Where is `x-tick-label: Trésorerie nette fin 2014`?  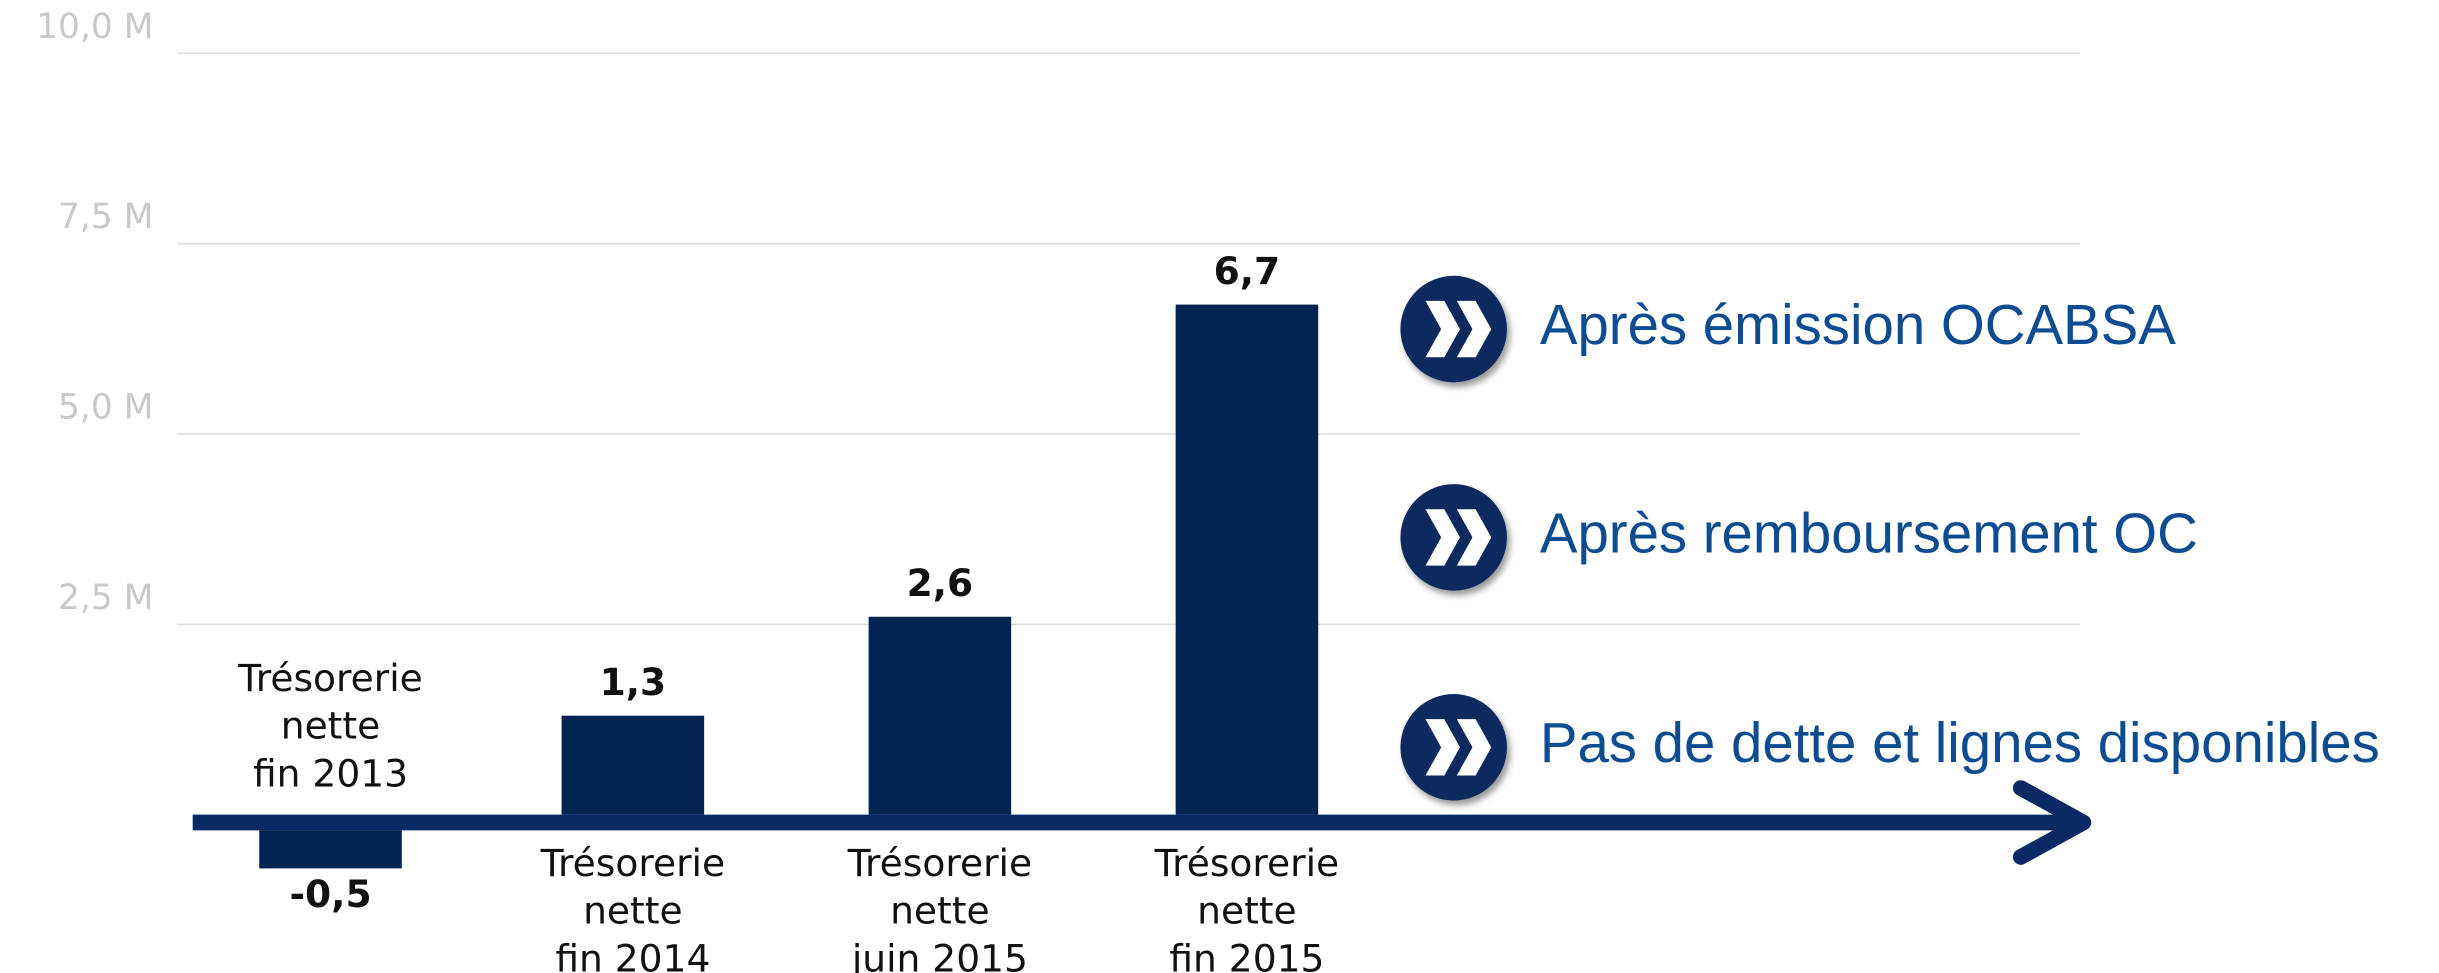 x-tick-label: Trésorerie nette fin 2014 is located at coordinates (633, 906).